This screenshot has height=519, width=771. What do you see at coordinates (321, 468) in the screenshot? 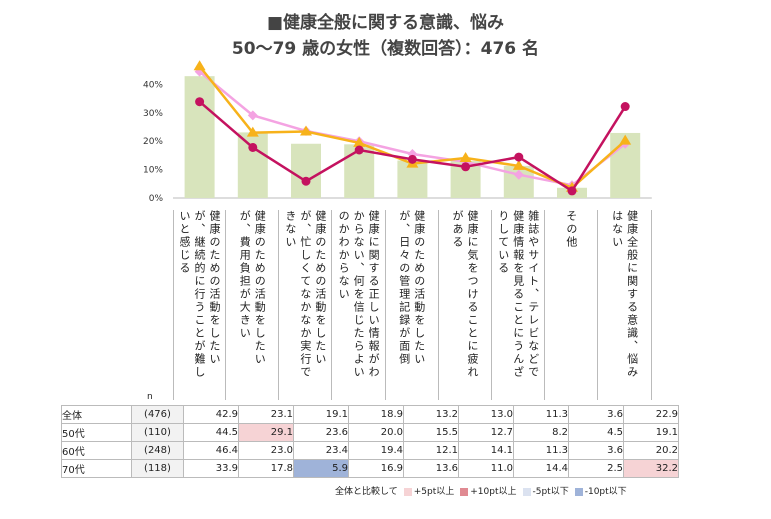
I see `table-cell: 5.9` at bounding box center [321, 468].